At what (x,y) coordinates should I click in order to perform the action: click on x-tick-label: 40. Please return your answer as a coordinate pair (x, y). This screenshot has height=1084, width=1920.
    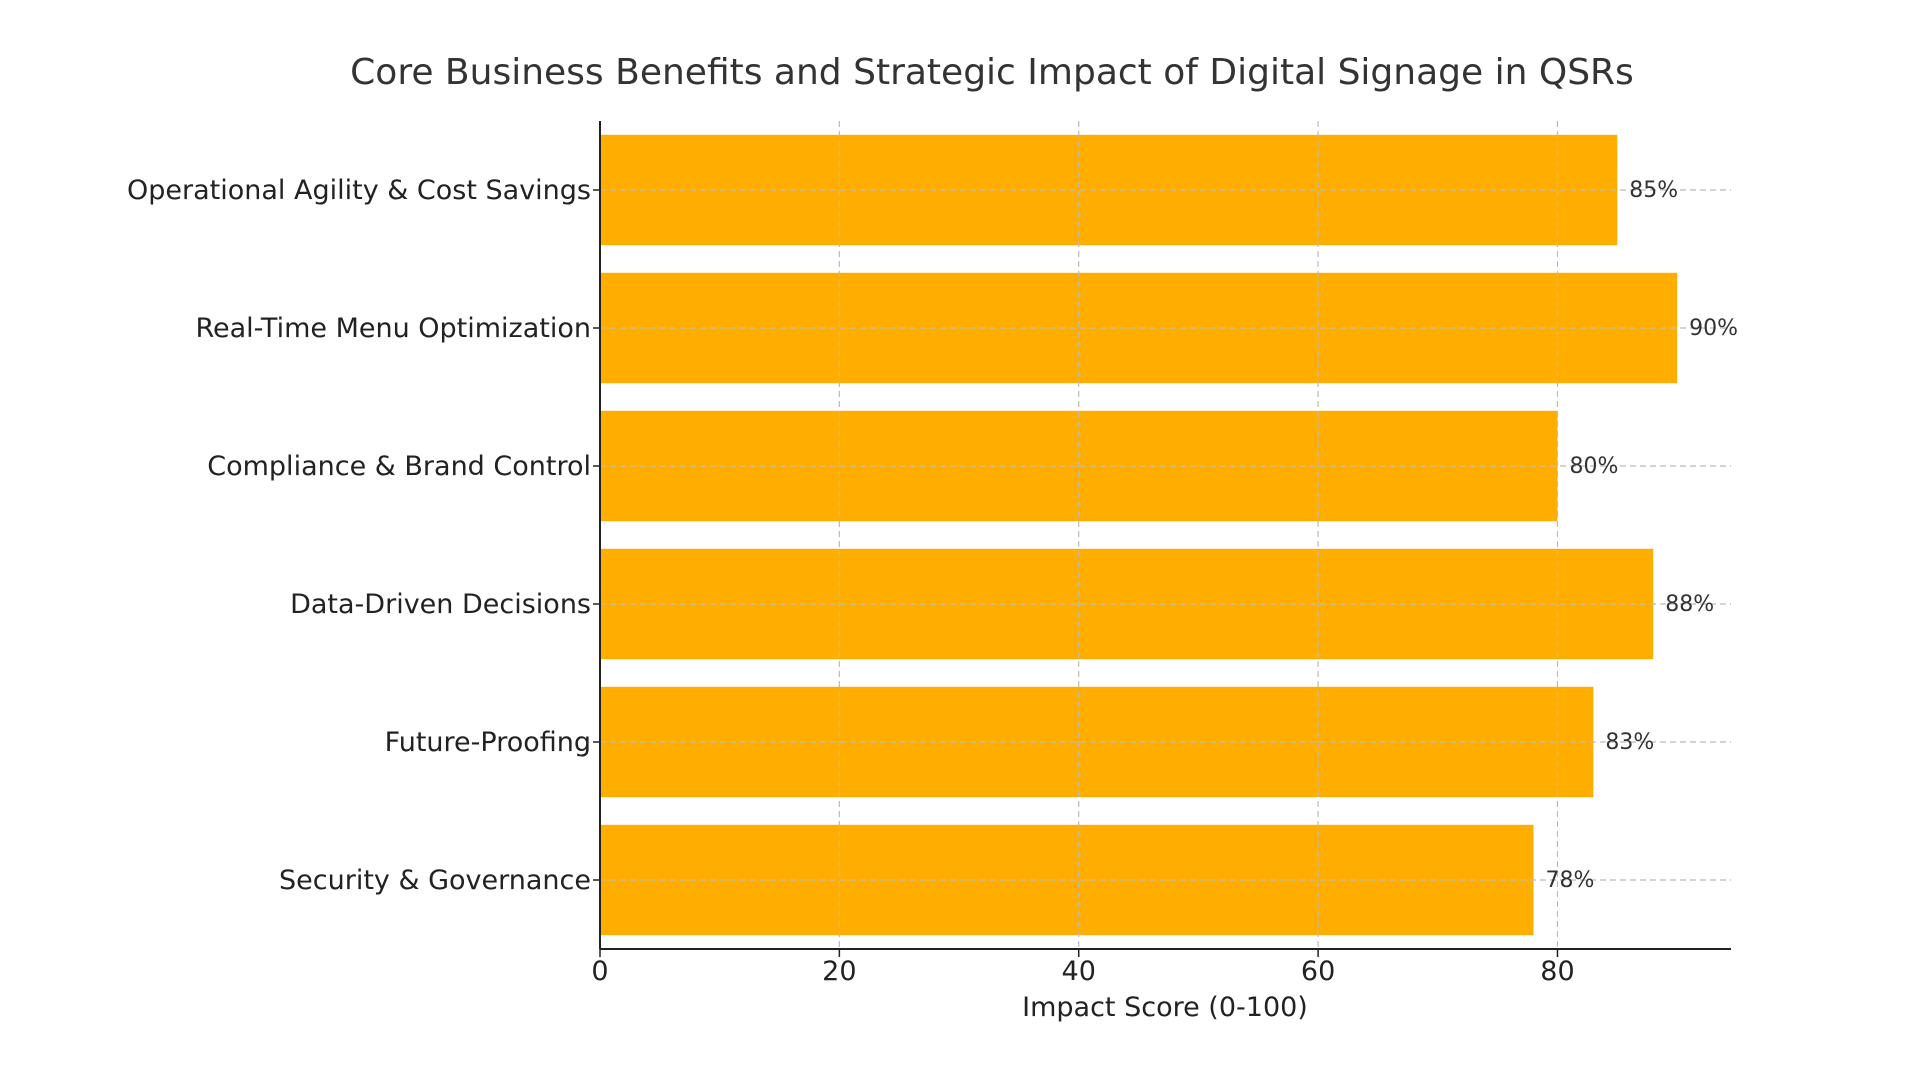
    Looking at the image, I should click on (1079, 971).